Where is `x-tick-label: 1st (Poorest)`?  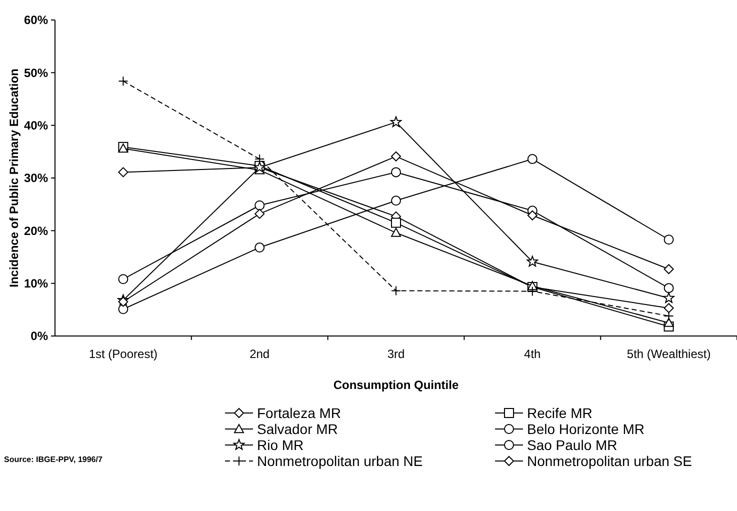 x-tick-label: 1st (Poorest) is located at coordinates (123, 354).